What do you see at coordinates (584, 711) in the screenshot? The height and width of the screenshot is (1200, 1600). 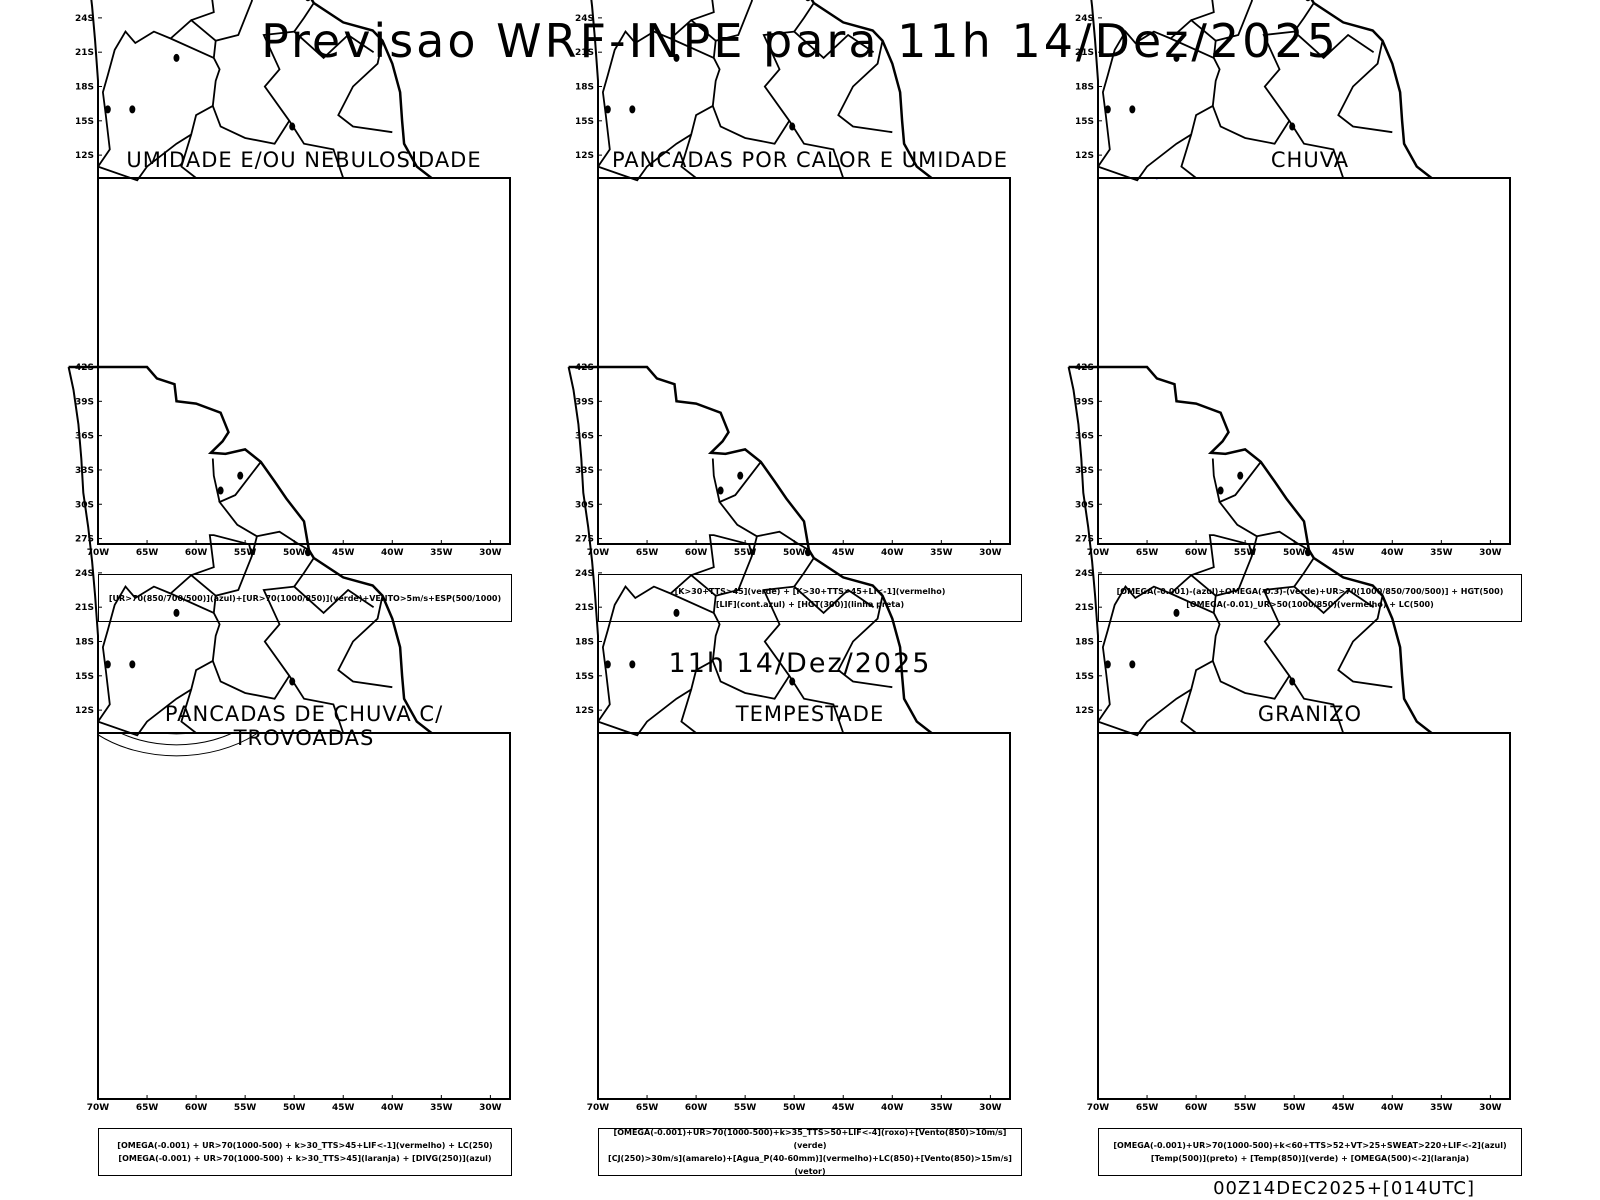 I see `lat-tick-label: 12S` at bounding box center [584, 711].